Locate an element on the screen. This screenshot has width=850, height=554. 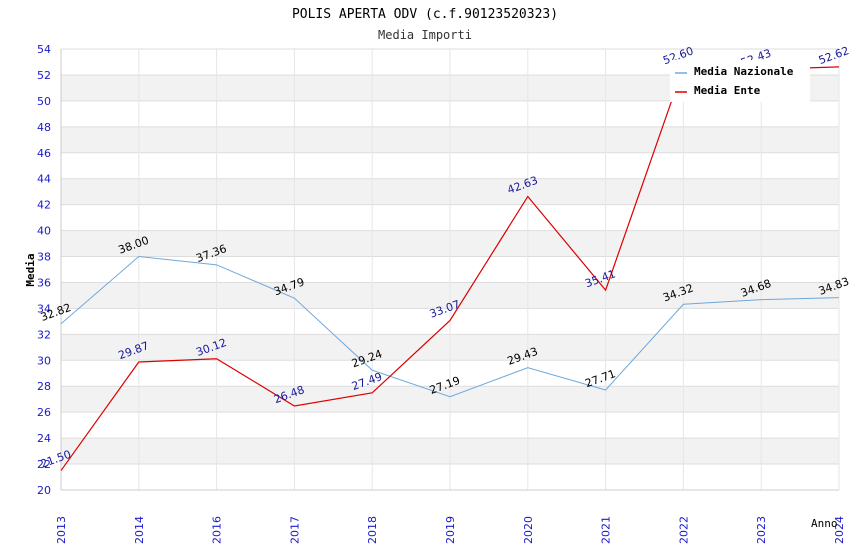
x-tick-label: 2023 is located at coordinates (761, 530).